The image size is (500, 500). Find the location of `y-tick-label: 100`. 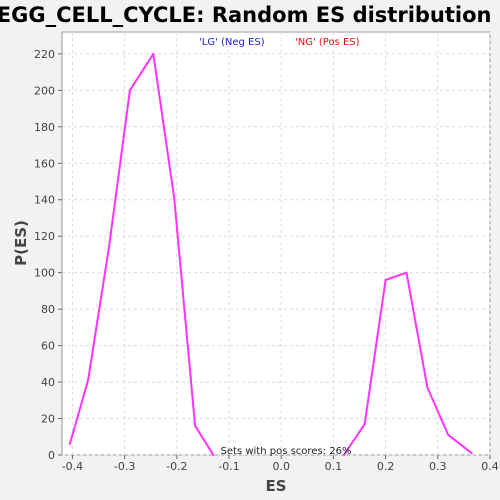

y-tick-label: 100 is located at coordinates (44, 273).